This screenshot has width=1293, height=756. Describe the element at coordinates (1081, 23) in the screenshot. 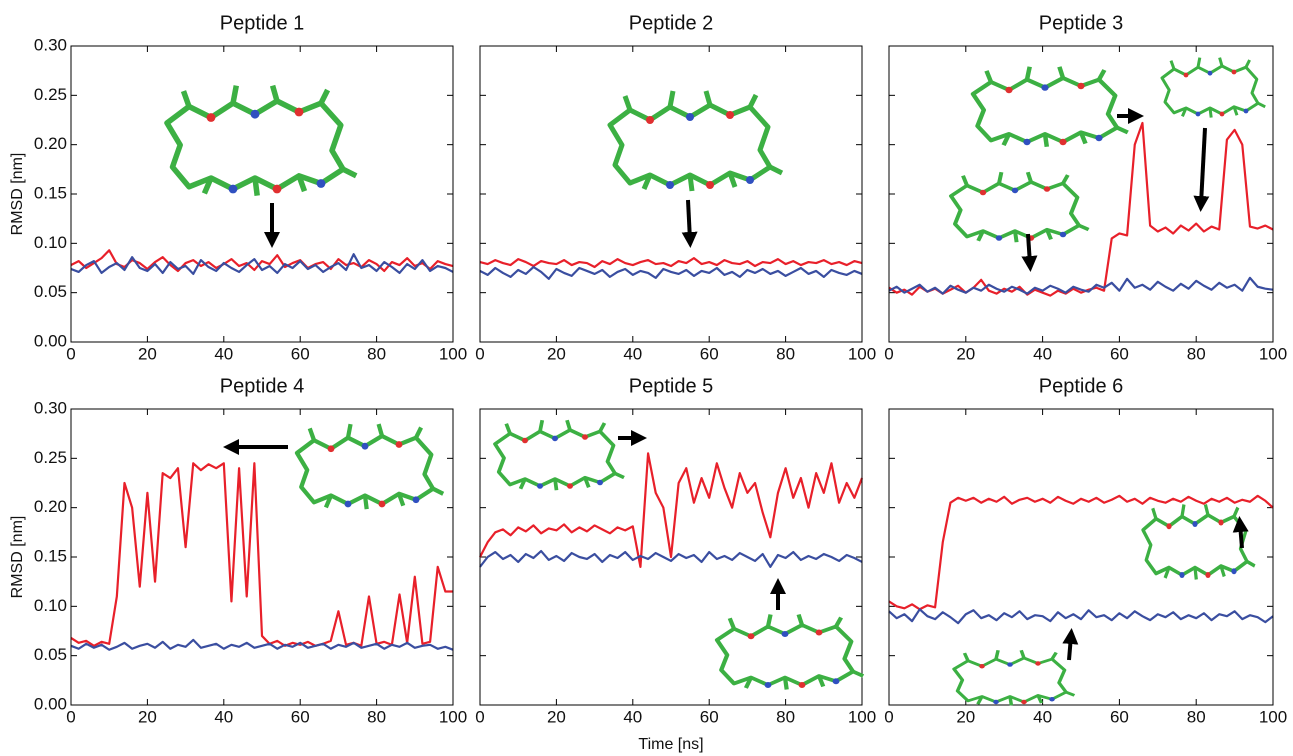

I see `panel-title: Peptide 3` at that location.